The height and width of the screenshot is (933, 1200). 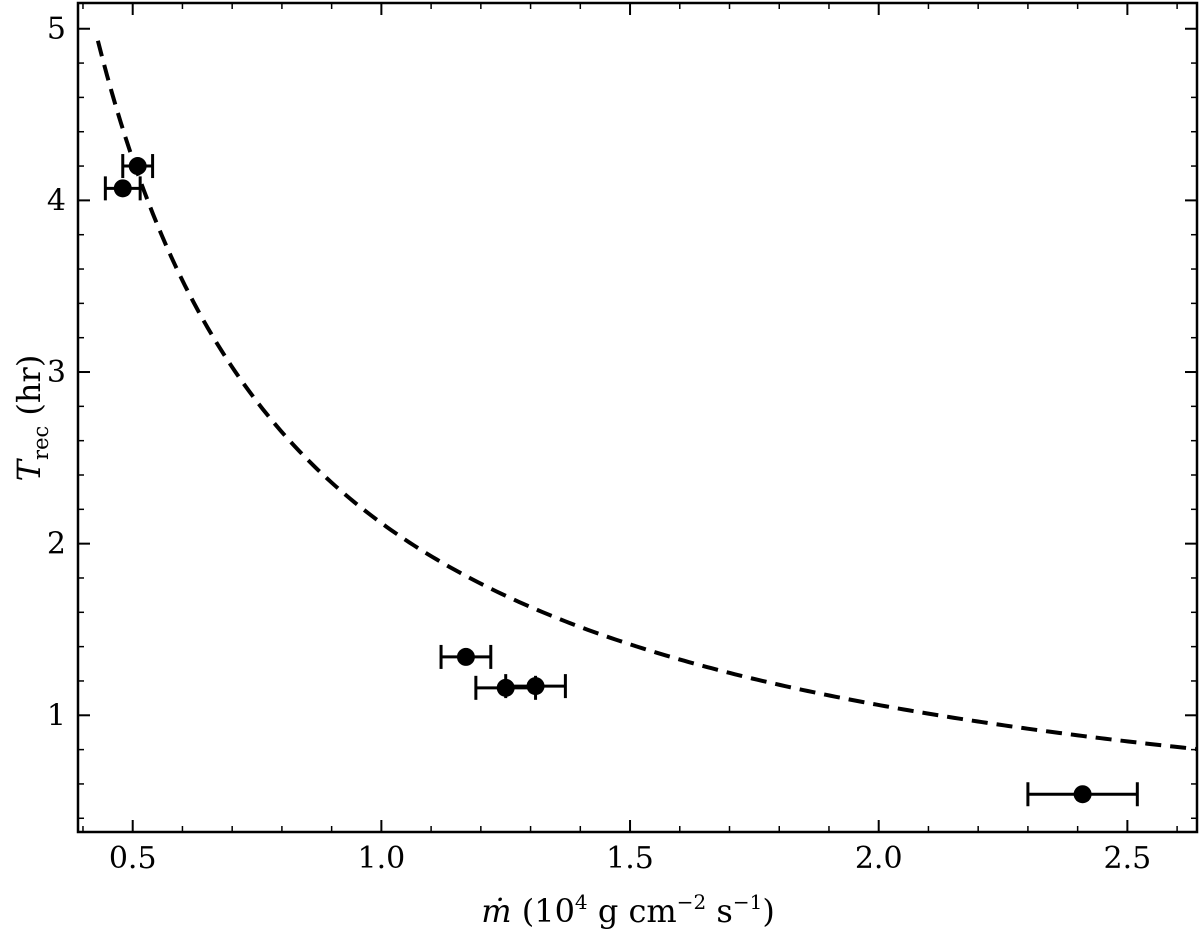 What do you see at coordinates (56, 544) in the screenshot?
I see `y-tick-label: 2` at bounding box center [56, 544].